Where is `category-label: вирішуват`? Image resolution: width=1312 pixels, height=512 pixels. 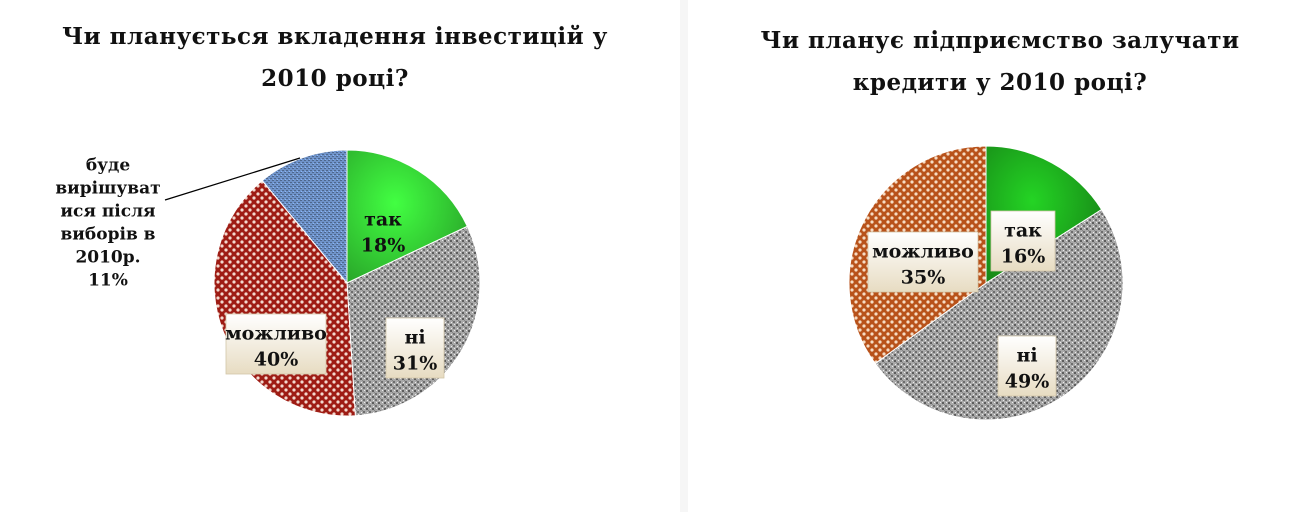 category-label: вирішуват is located at coordinates (107, 188).